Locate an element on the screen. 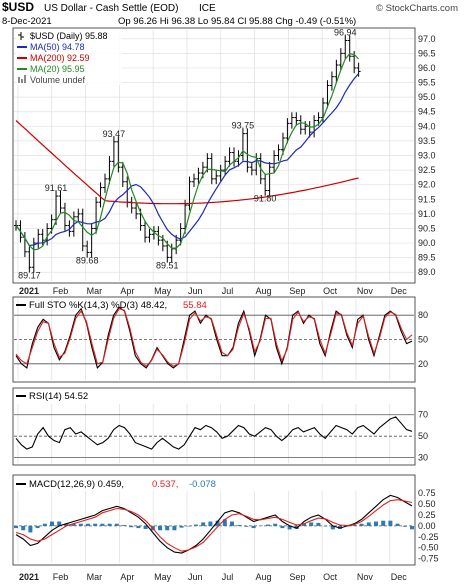 This screenshot has width=464, height=586. sto-tick-label: 50 is located at coordinates (423, 340).